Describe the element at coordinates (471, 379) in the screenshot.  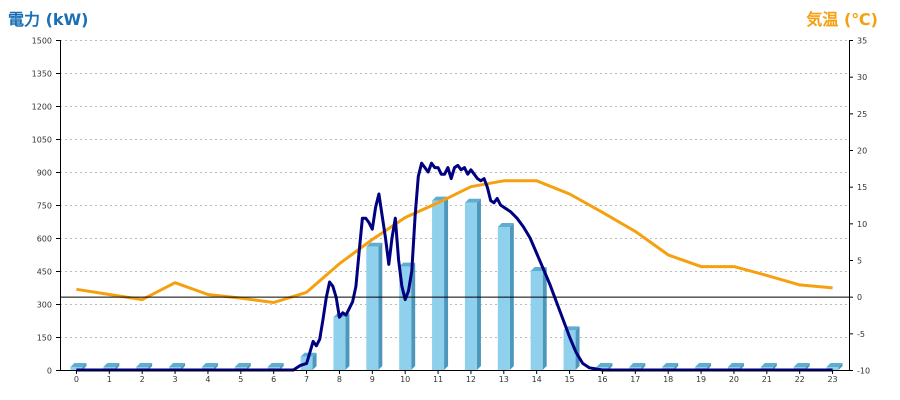
I see `x-tick-label: 12` at that location.